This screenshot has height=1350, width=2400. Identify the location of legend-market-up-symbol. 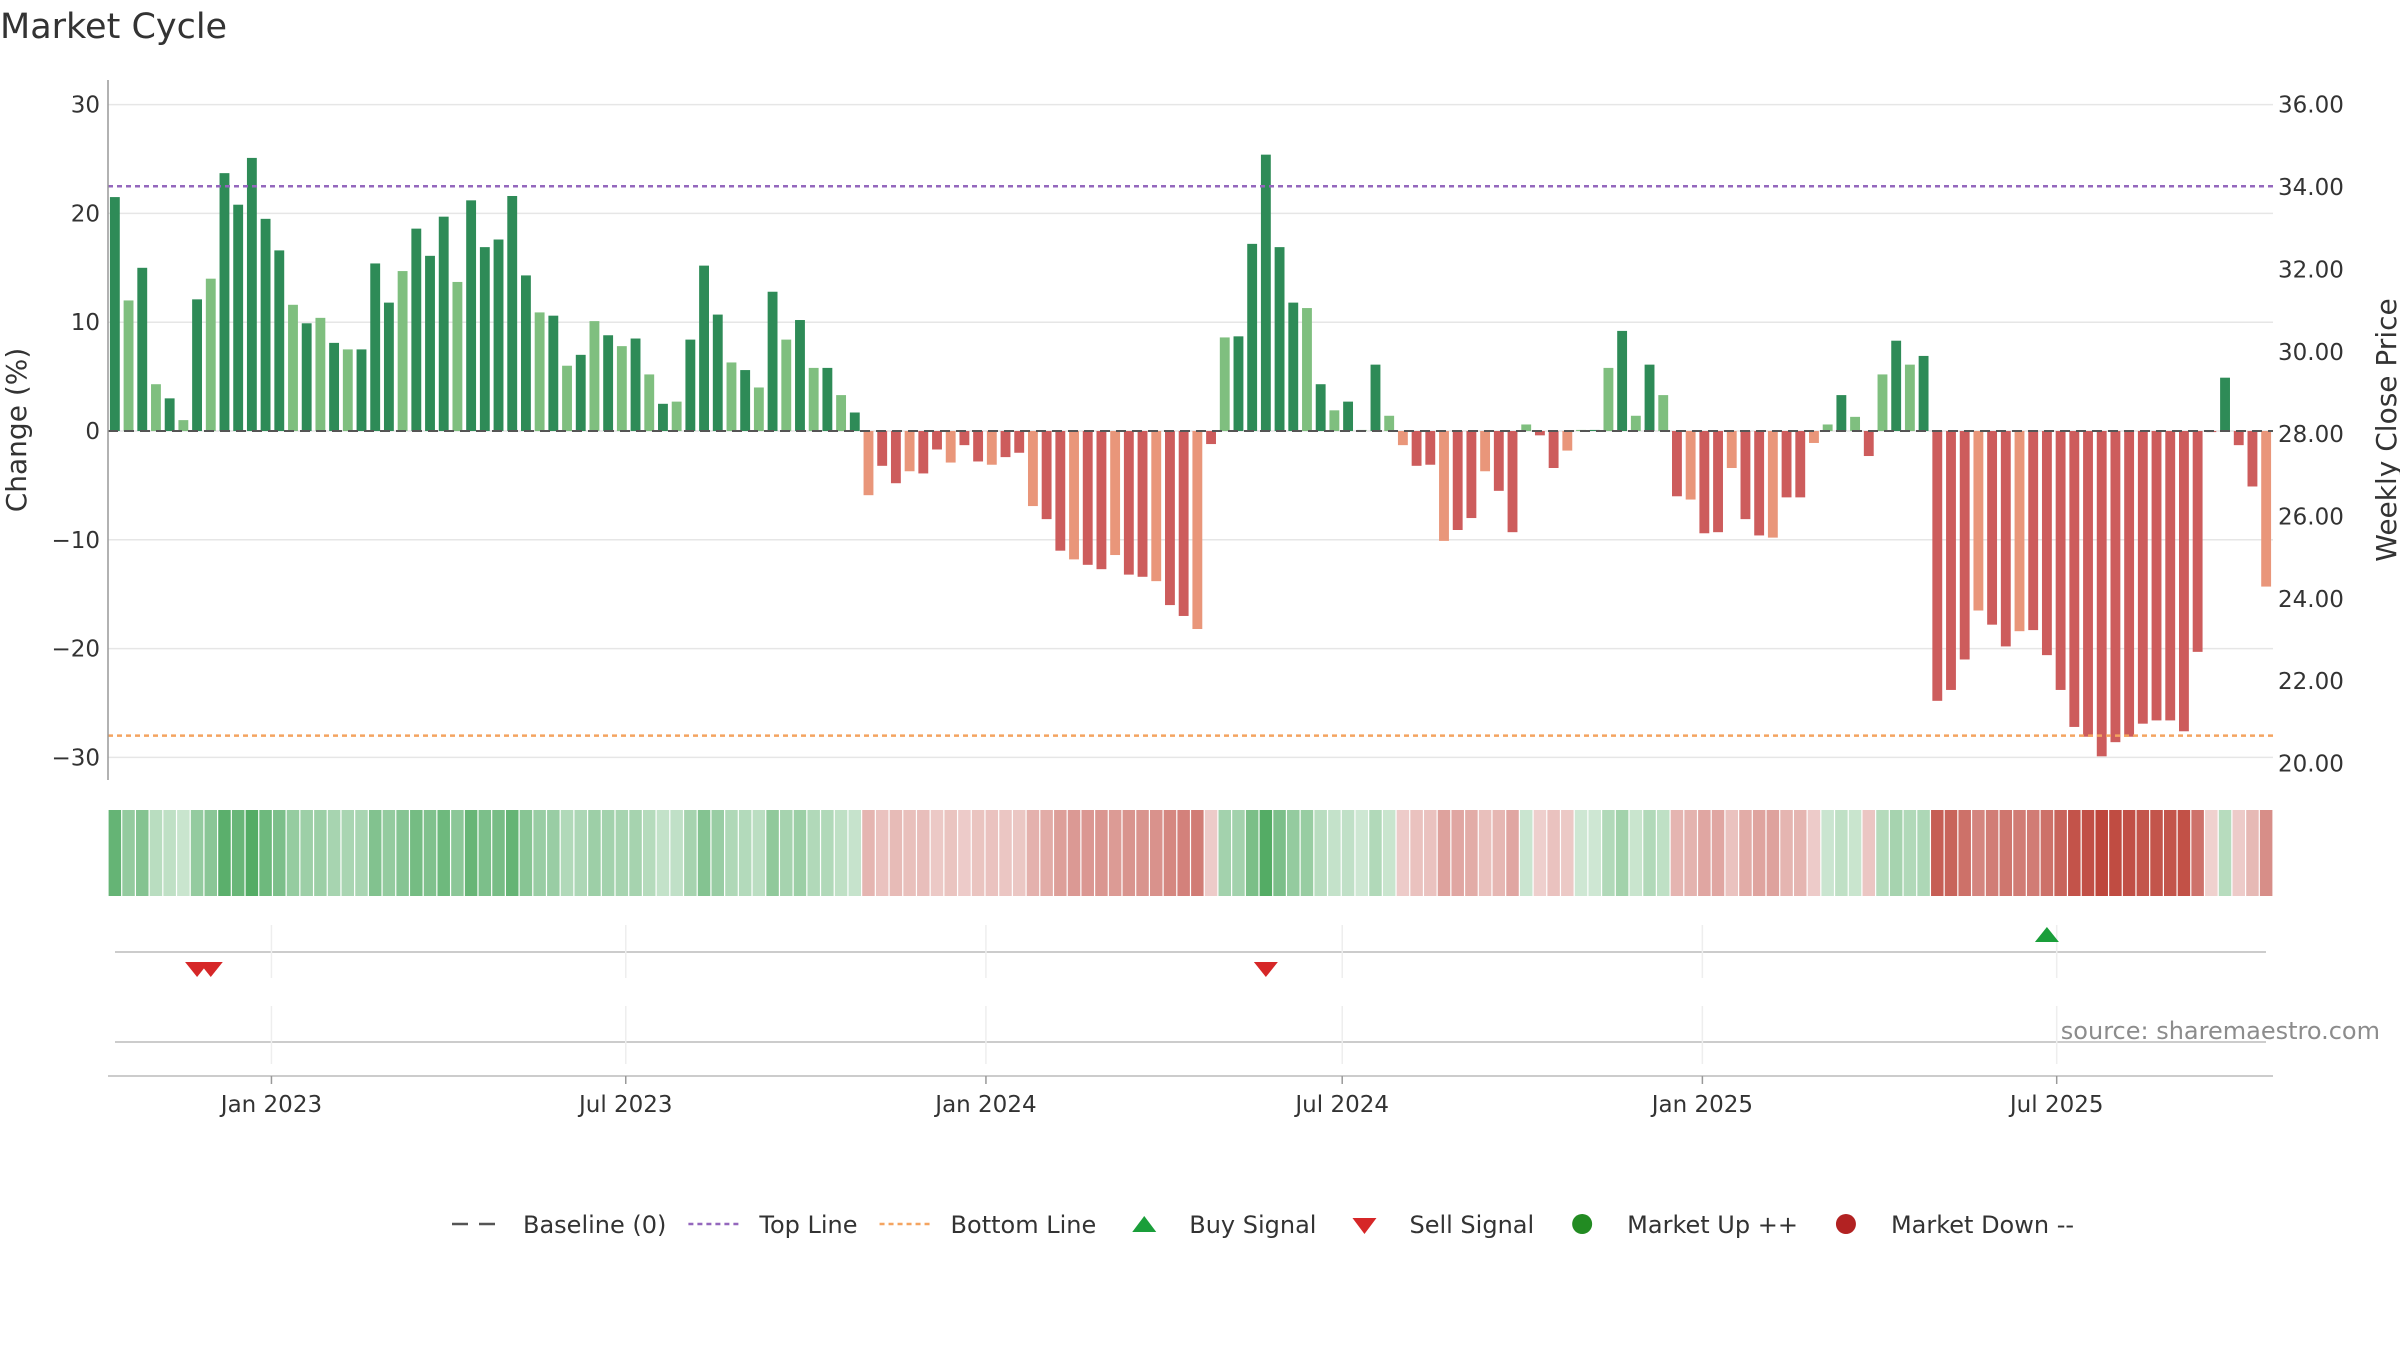
(1582, 1224).